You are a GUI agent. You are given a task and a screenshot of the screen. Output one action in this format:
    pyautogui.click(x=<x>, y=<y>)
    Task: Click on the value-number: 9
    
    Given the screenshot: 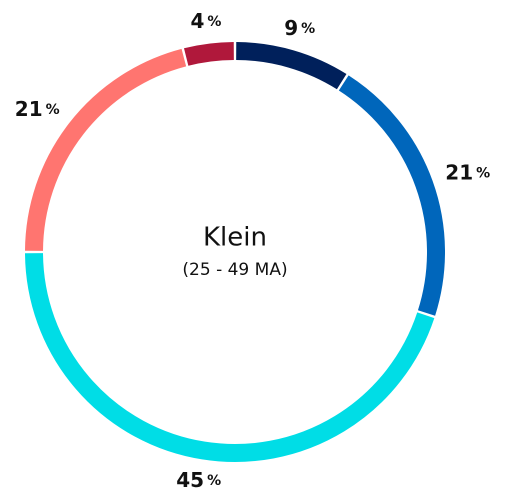 What is the action you would take?
    pyautogui.click(x=291, y=28)
    